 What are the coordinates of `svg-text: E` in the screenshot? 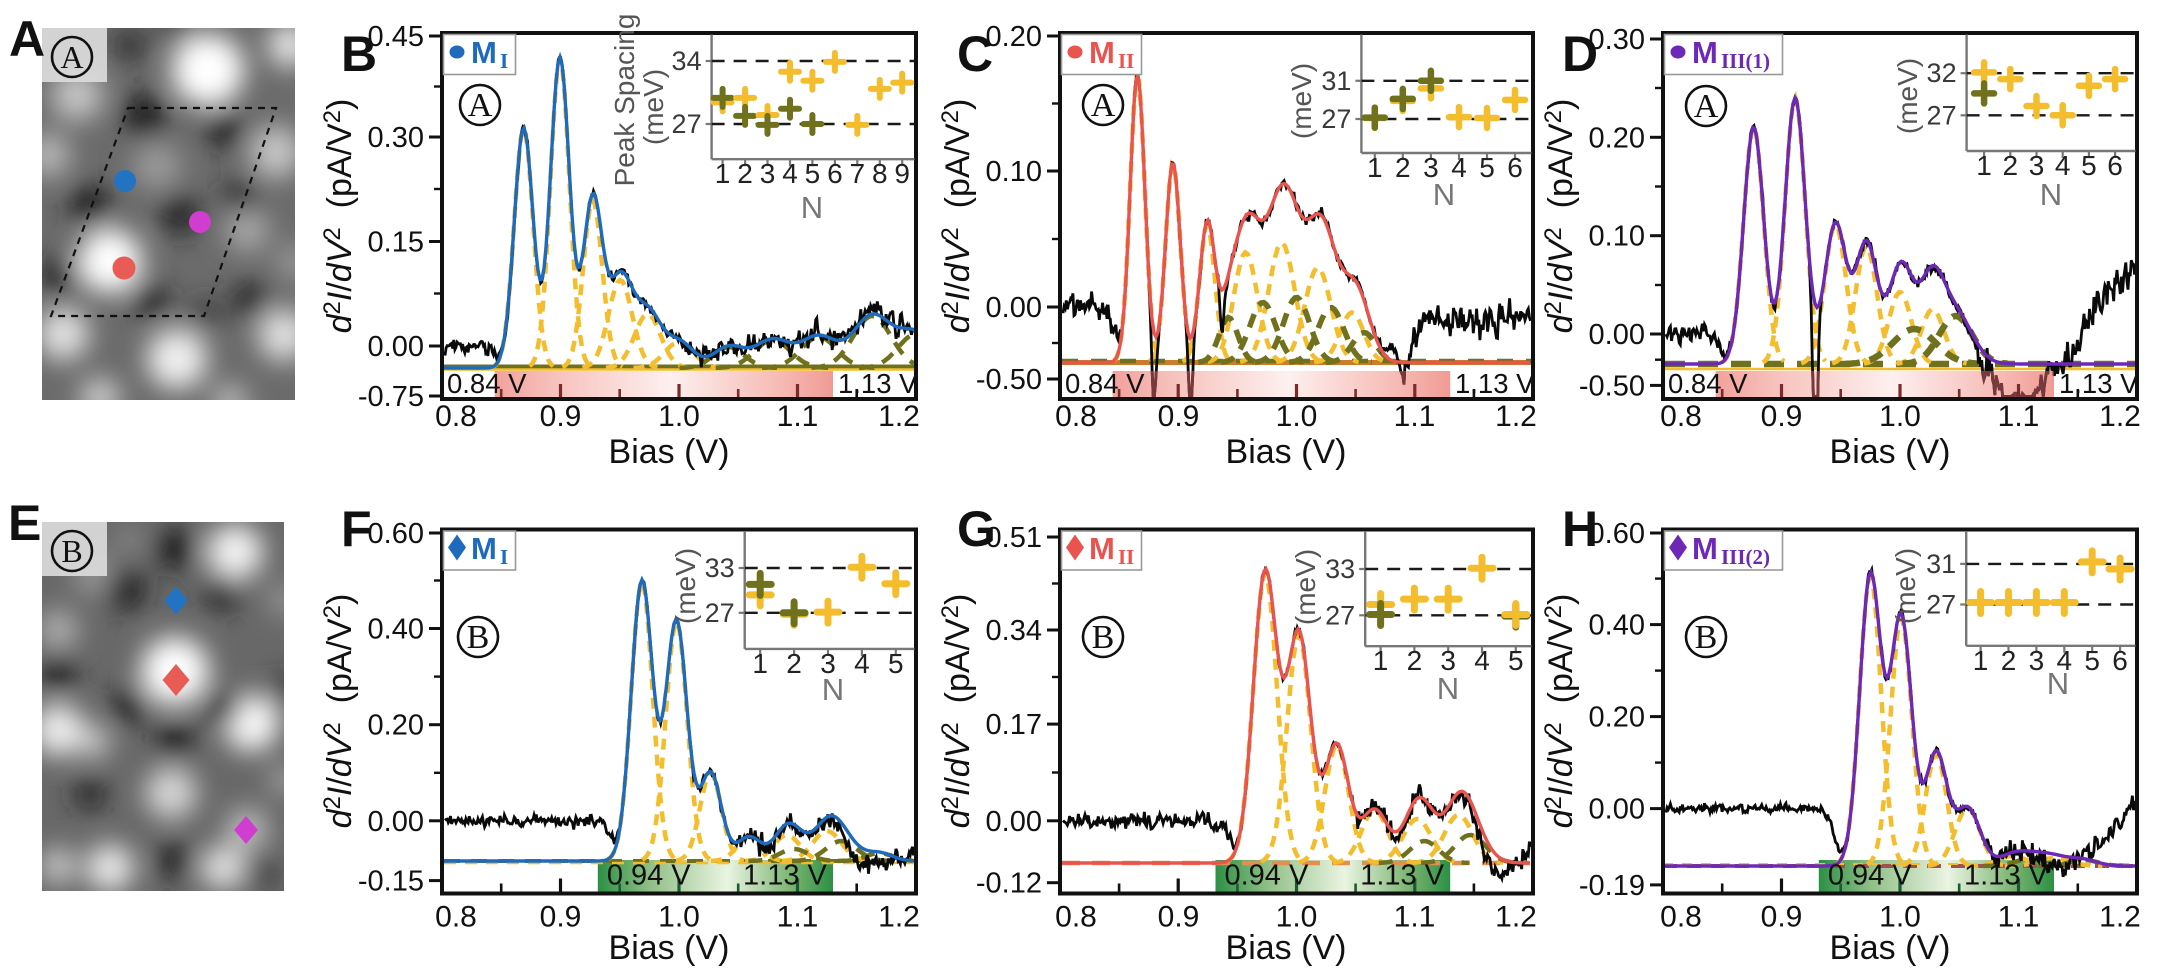 It's located at (24, 523).